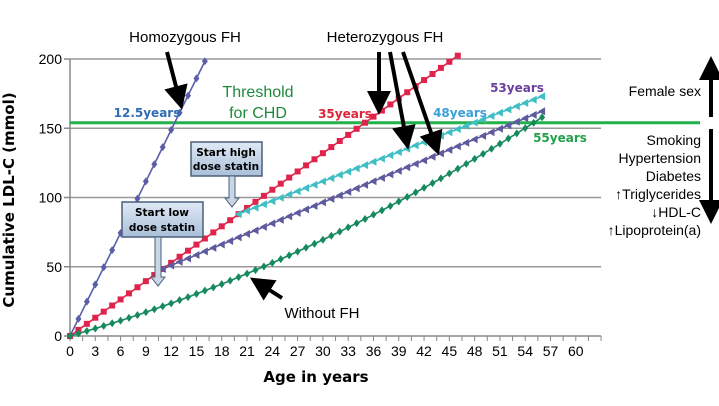  What do you see at coordinates (146, 351) in the screenshot?
I see `x-tick-label: 9` at bounding box center [146, 351].